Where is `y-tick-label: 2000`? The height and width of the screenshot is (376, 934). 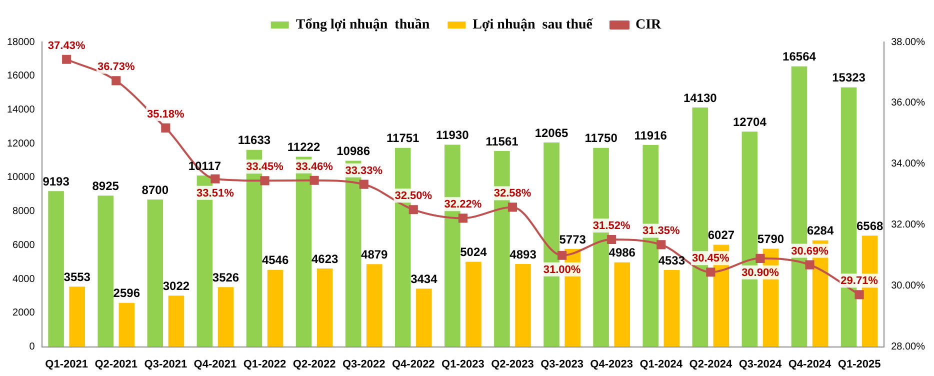 y-tick-label: 2000 is located at coordinates (24, 313).